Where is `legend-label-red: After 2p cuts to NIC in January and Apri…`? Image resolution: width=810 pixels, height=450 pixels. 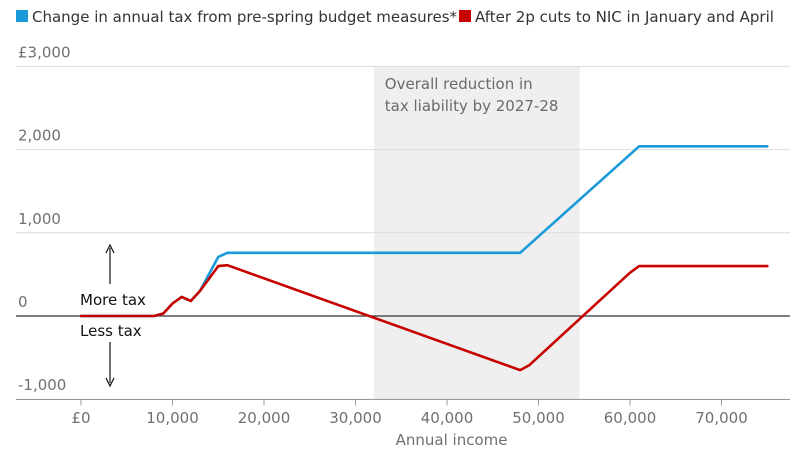
legend-label-red: After 2p cuts to NIC in January and Apri… is located at coordinates (624, 17).